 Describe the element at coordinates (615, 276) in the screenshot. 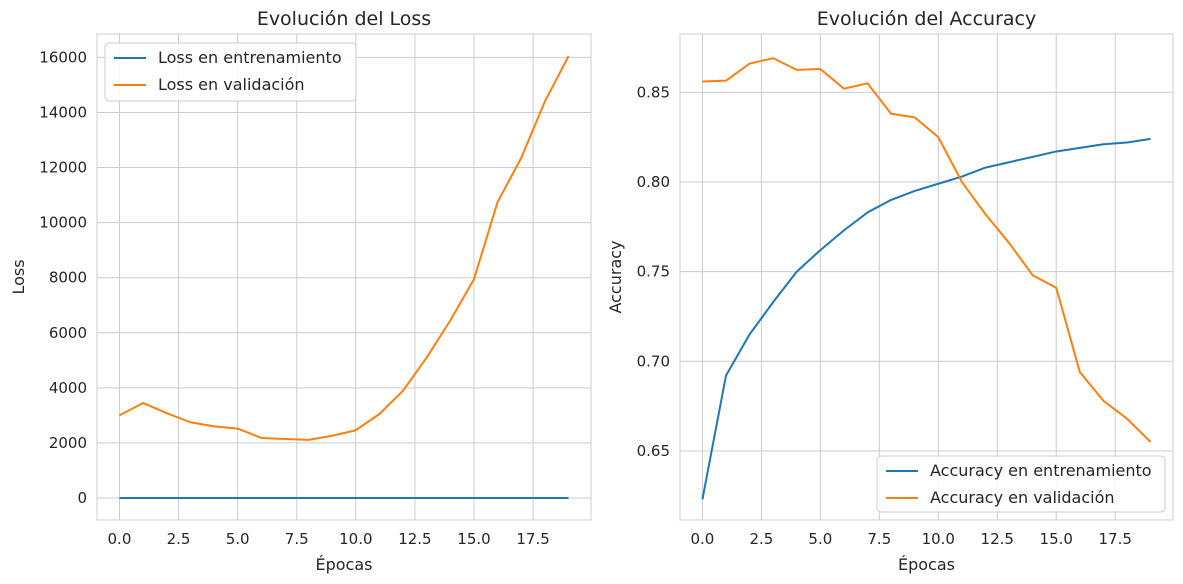

I see `y-axis-label: Accuracy` at that location.